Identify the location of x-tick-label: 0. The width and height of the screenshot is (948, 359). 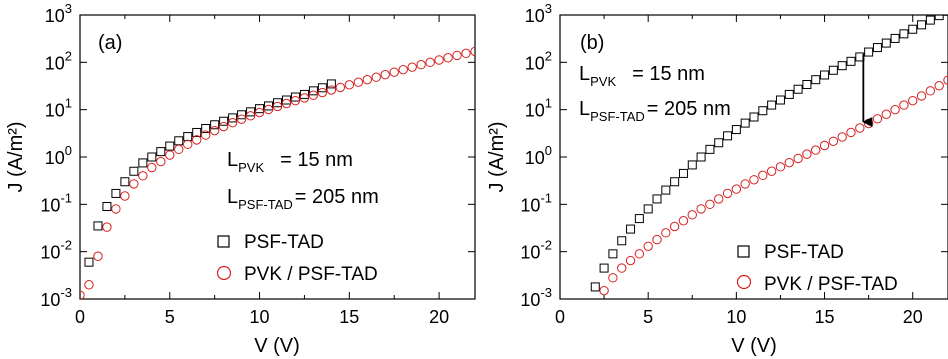
(560, 317).